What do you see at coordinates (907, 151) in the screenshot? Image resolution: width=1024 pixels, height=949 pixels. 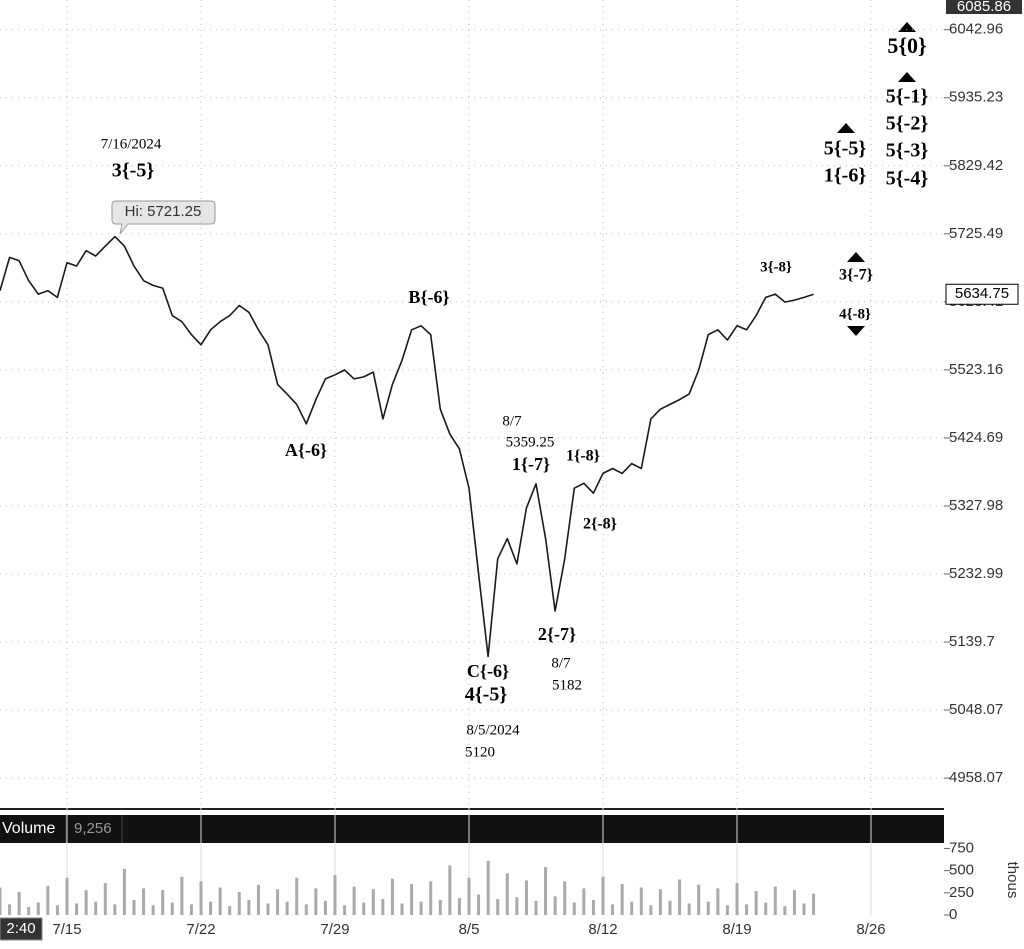 I see `annotation: 5{-3}` at bounding box center [907, 151].